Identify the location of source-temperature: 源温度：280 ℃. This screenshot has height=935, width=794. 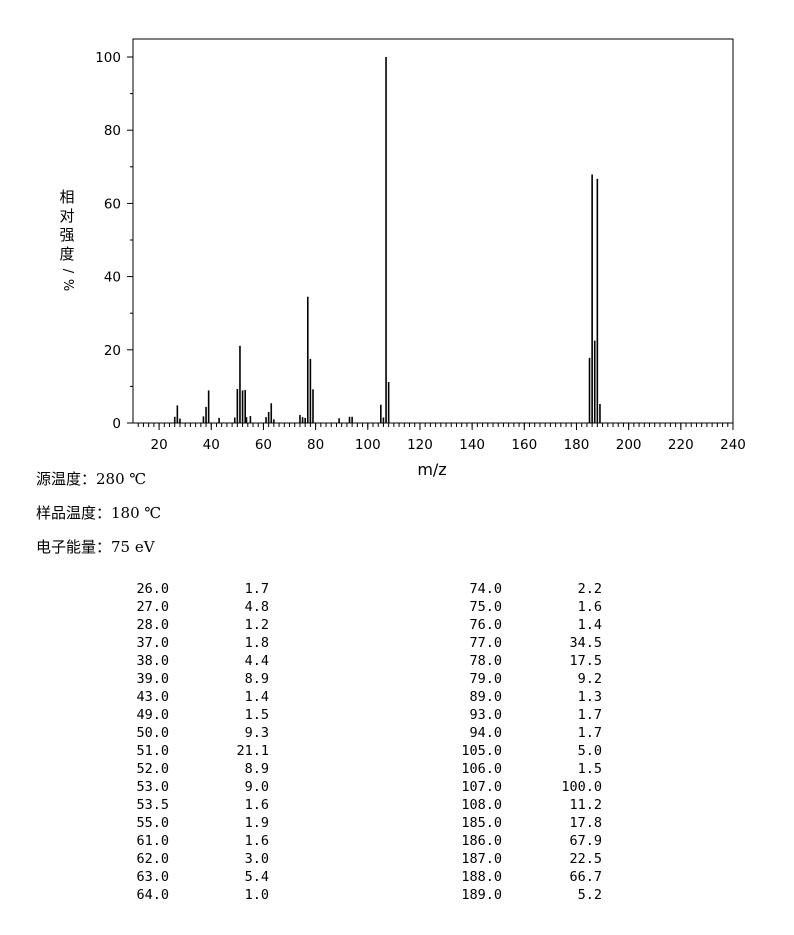
(91, 479).